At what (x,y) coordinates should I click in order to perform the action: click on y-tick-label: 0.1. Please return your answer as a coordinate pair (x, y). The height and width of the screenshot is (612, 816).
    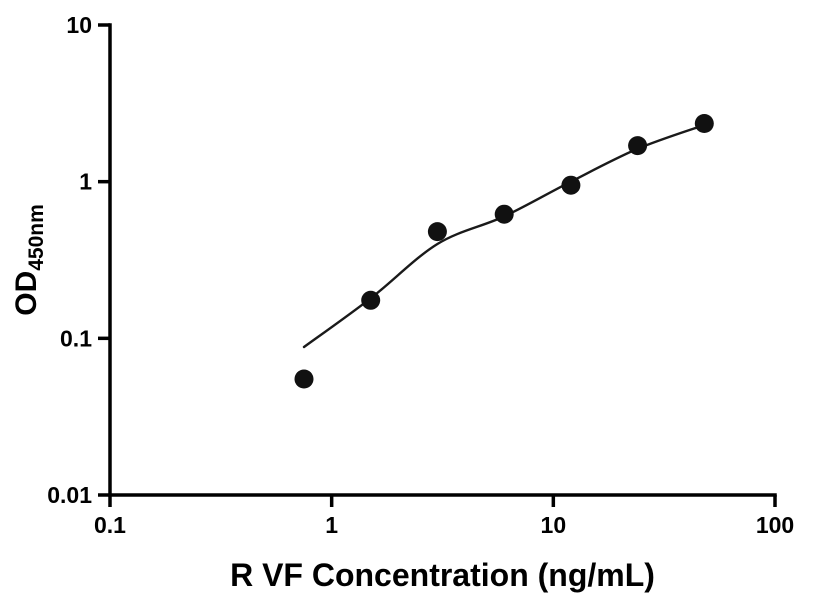
    Looking at the image, I should click on (76, 338).